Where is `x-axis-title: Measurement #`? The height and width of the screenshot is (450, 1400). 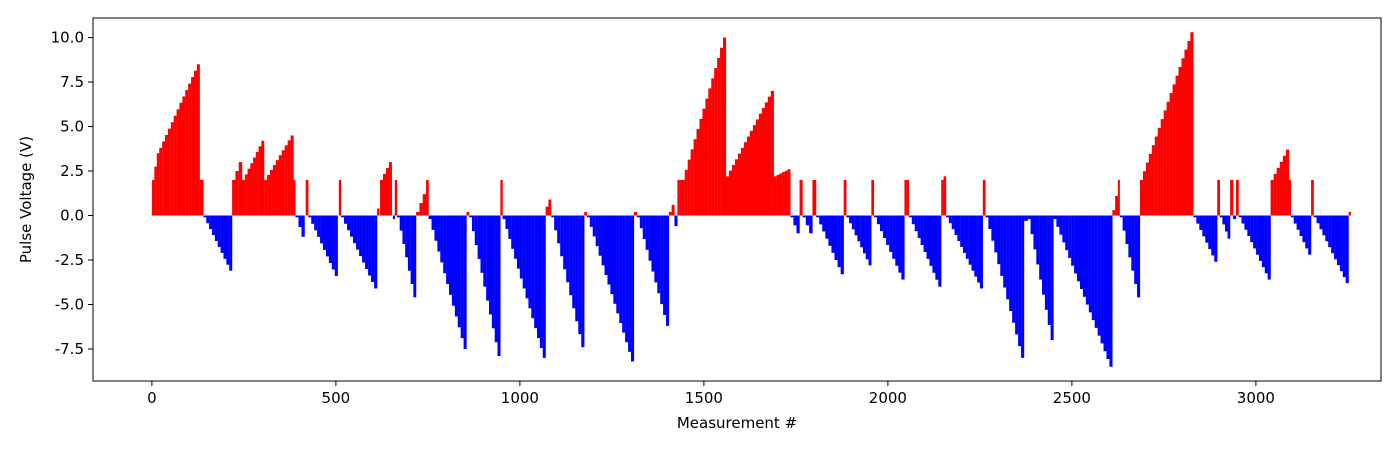 x-axis-title: Measurement # is located at coordinates (737, 423).